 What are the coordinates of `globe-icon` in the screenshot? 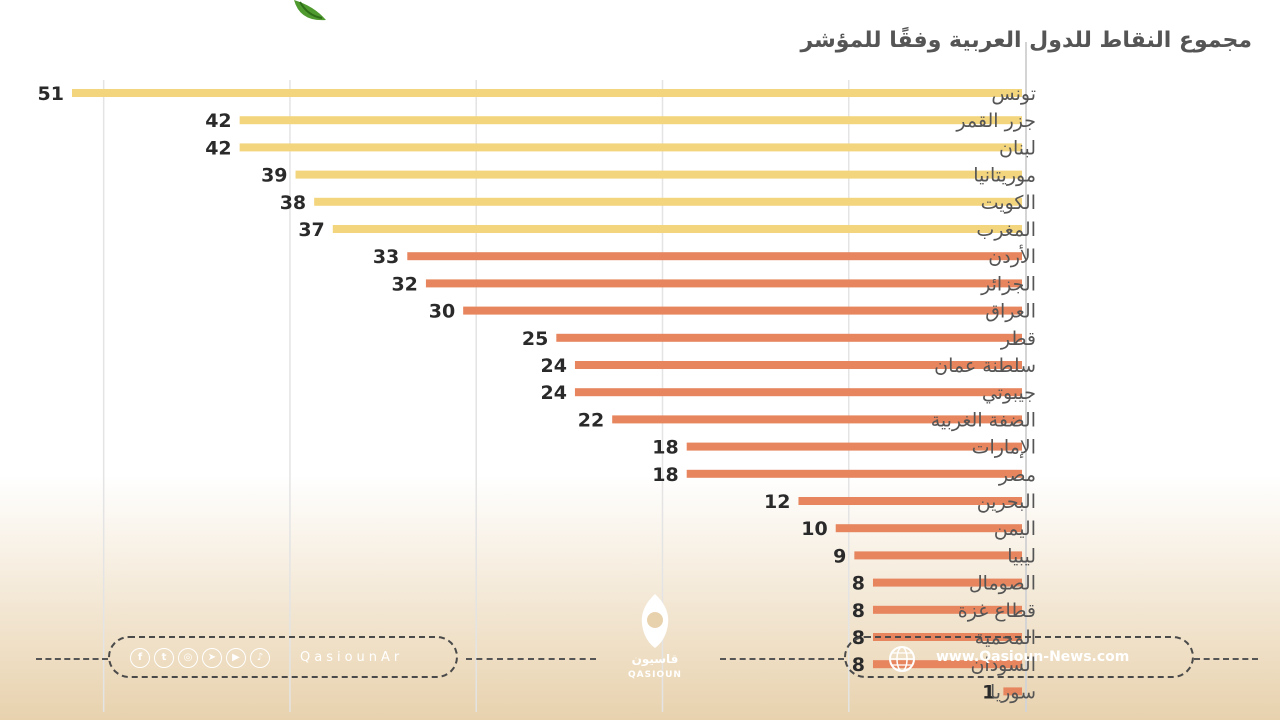 It's located at (902, 659).